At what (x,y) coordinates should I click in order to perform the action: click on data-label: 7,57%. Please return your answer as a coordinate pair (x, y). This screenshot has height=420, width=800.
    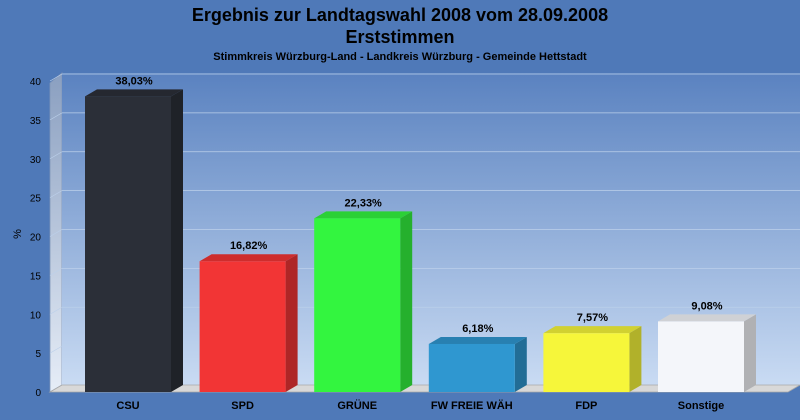
    Looking at the image, I should click on (592, 318).